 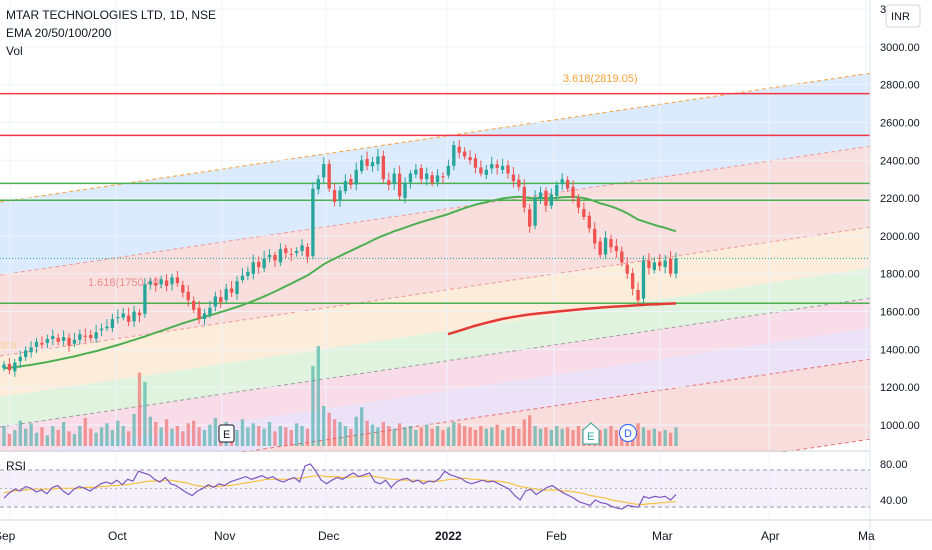 What do you see at coordinates (903, 16) in the screenshot?
I see `currency-button` at bounding box center [903, 16].